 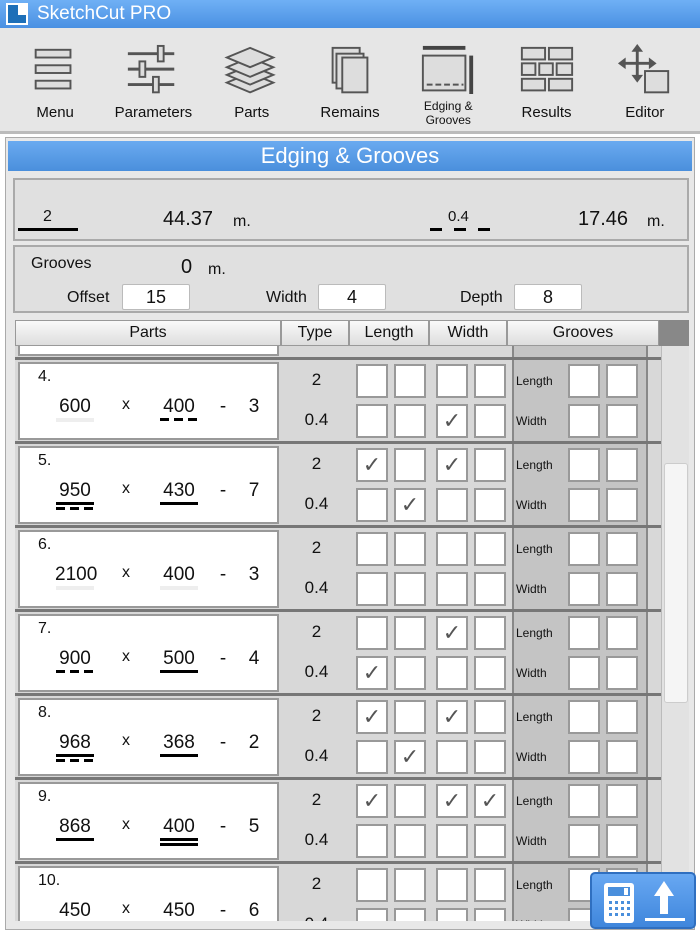 What do you see at coordinates (148, 569) in the screenshot?
I see `part-card: 6. 2100 x 400 -3` at bounding box center [148, 569].